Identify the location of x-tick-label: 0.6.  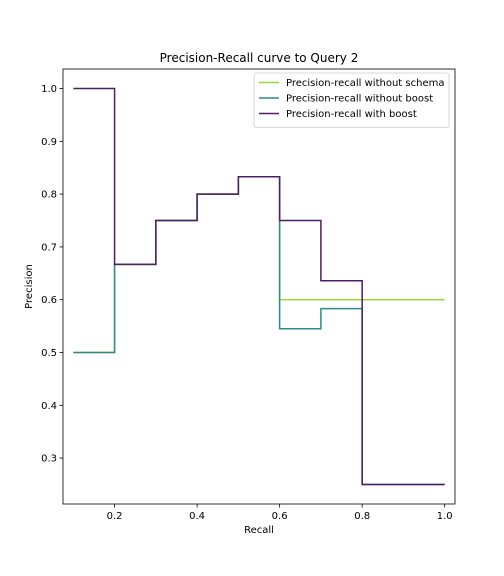
(280, 516).